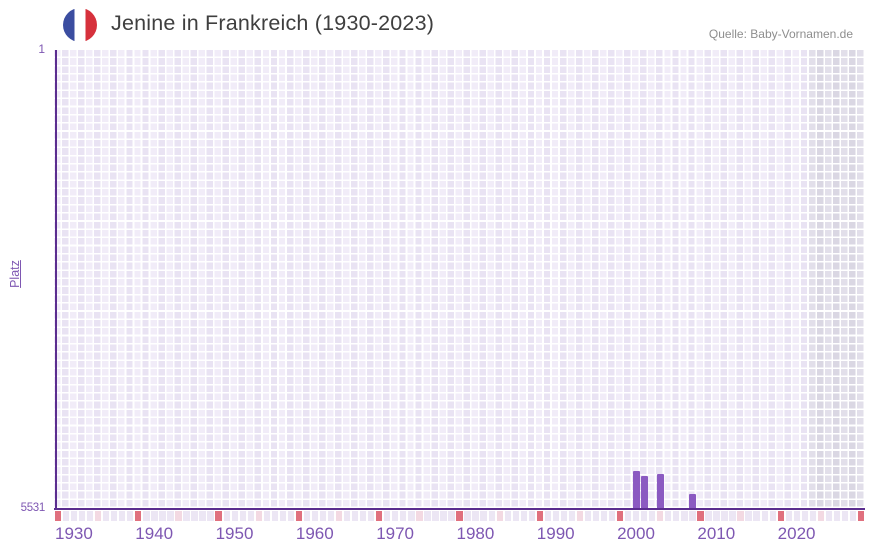  What do you see at coordinates (379, 516) in the screenshot?
I see `year-marker-cell-1970` at bounding box center [379, 516].